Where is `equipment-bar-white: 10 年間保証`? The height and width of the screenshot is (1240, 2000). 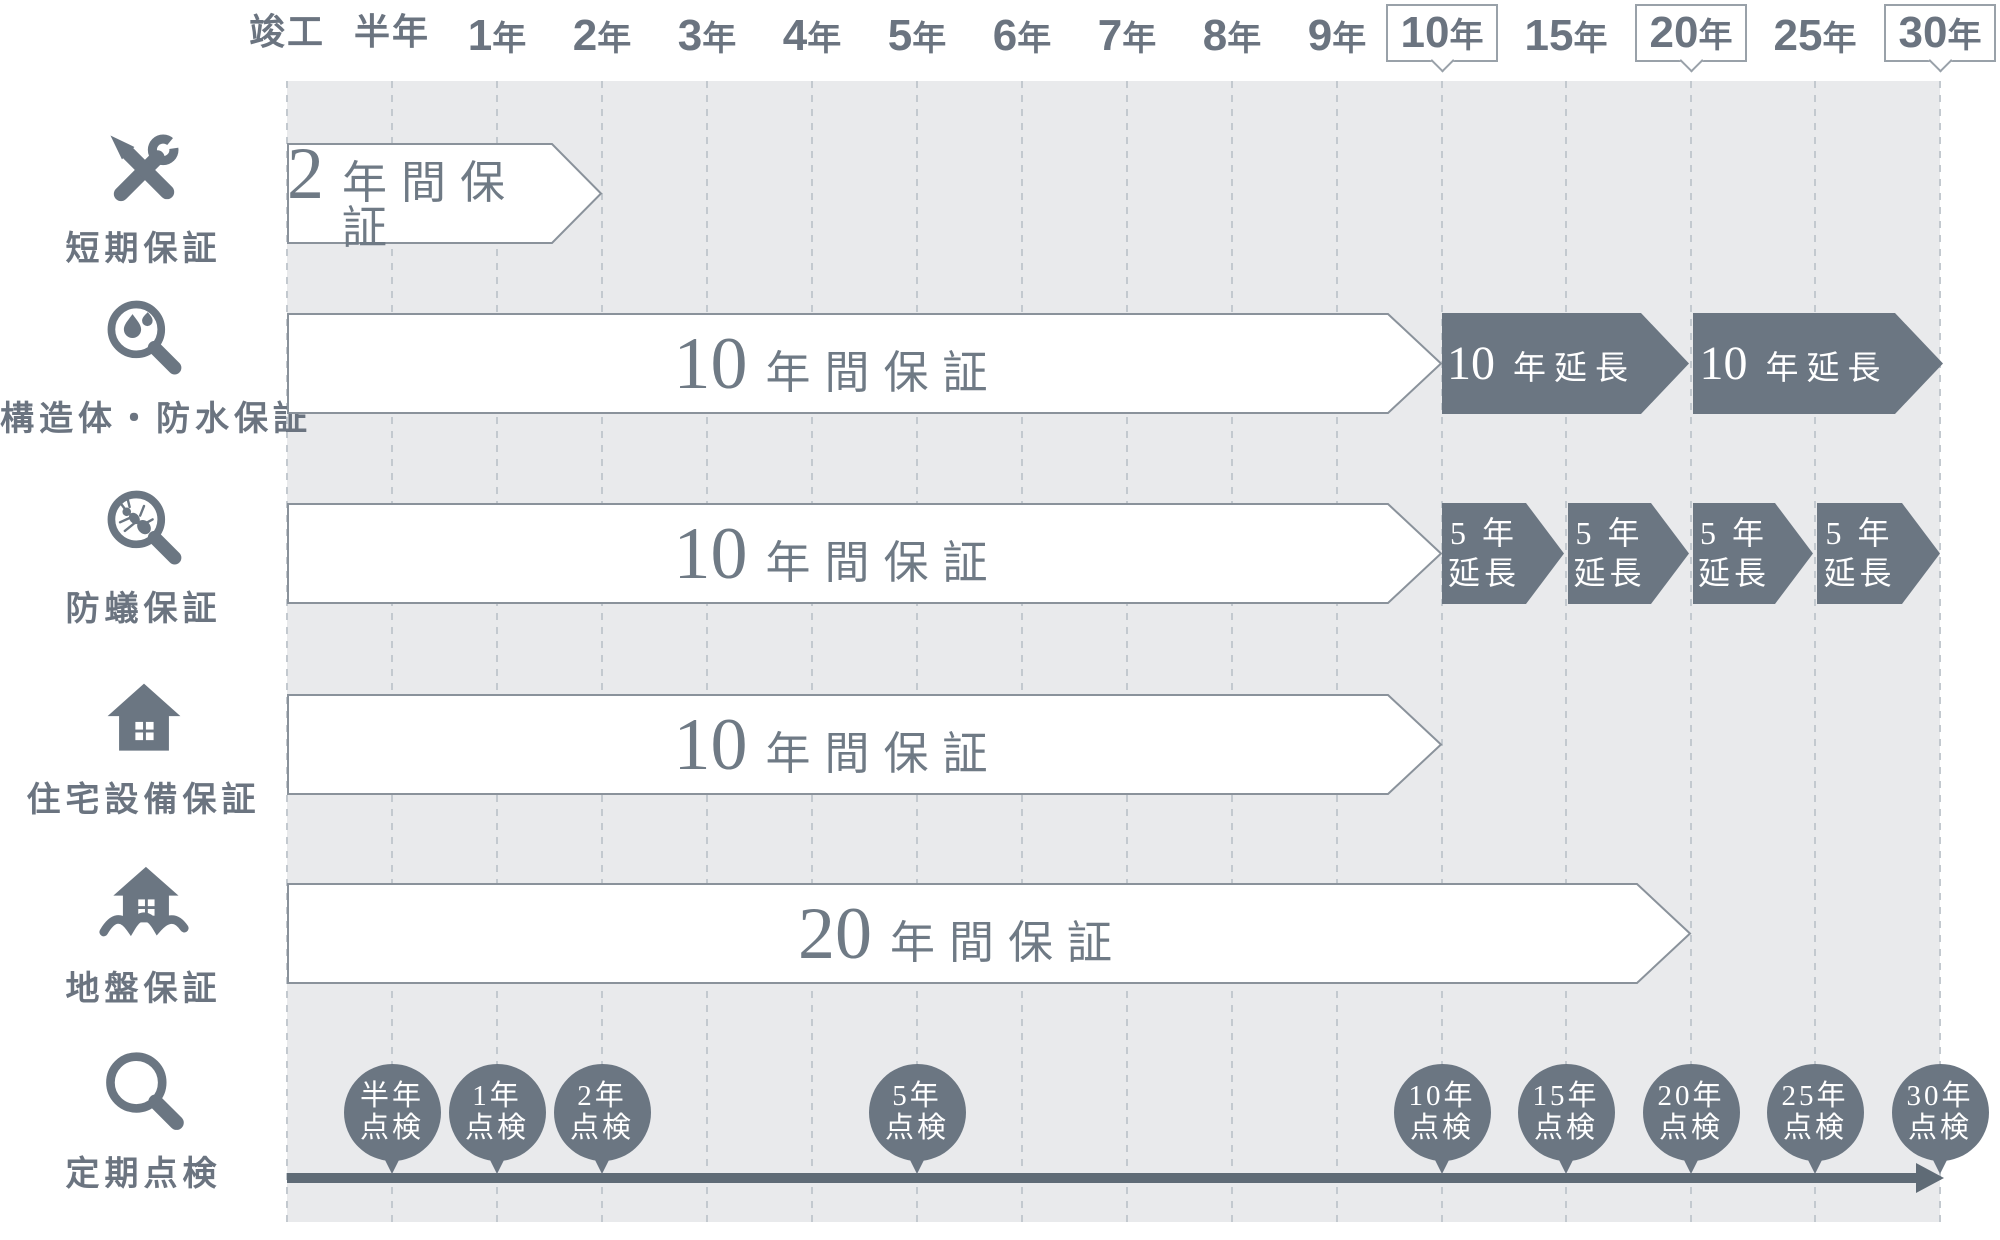 equipment-bar-white: 10 年間保証 is located at coordinates (865, 744).